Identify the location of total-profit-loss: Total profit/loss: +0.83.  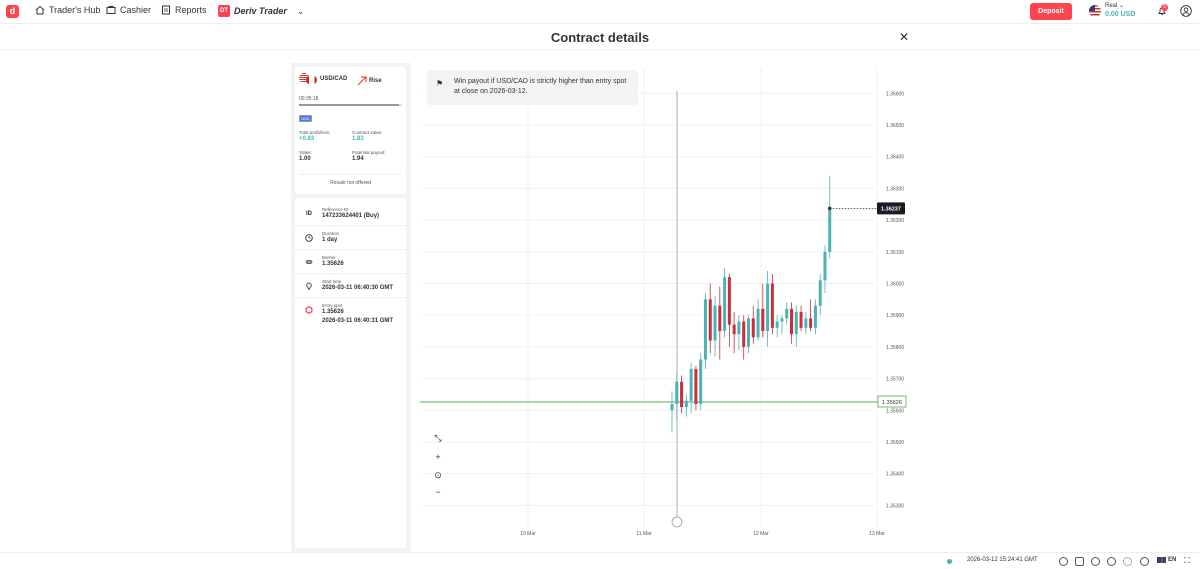
(314, 136).